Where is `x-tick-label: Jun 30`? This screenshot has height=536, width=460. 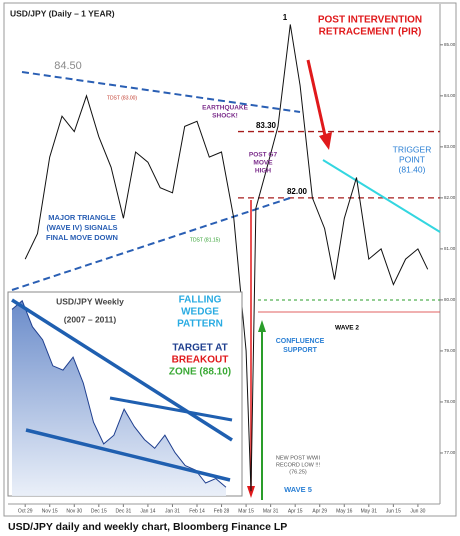
x-tick-label: Jun 30 is located at coordinates (417, 511).